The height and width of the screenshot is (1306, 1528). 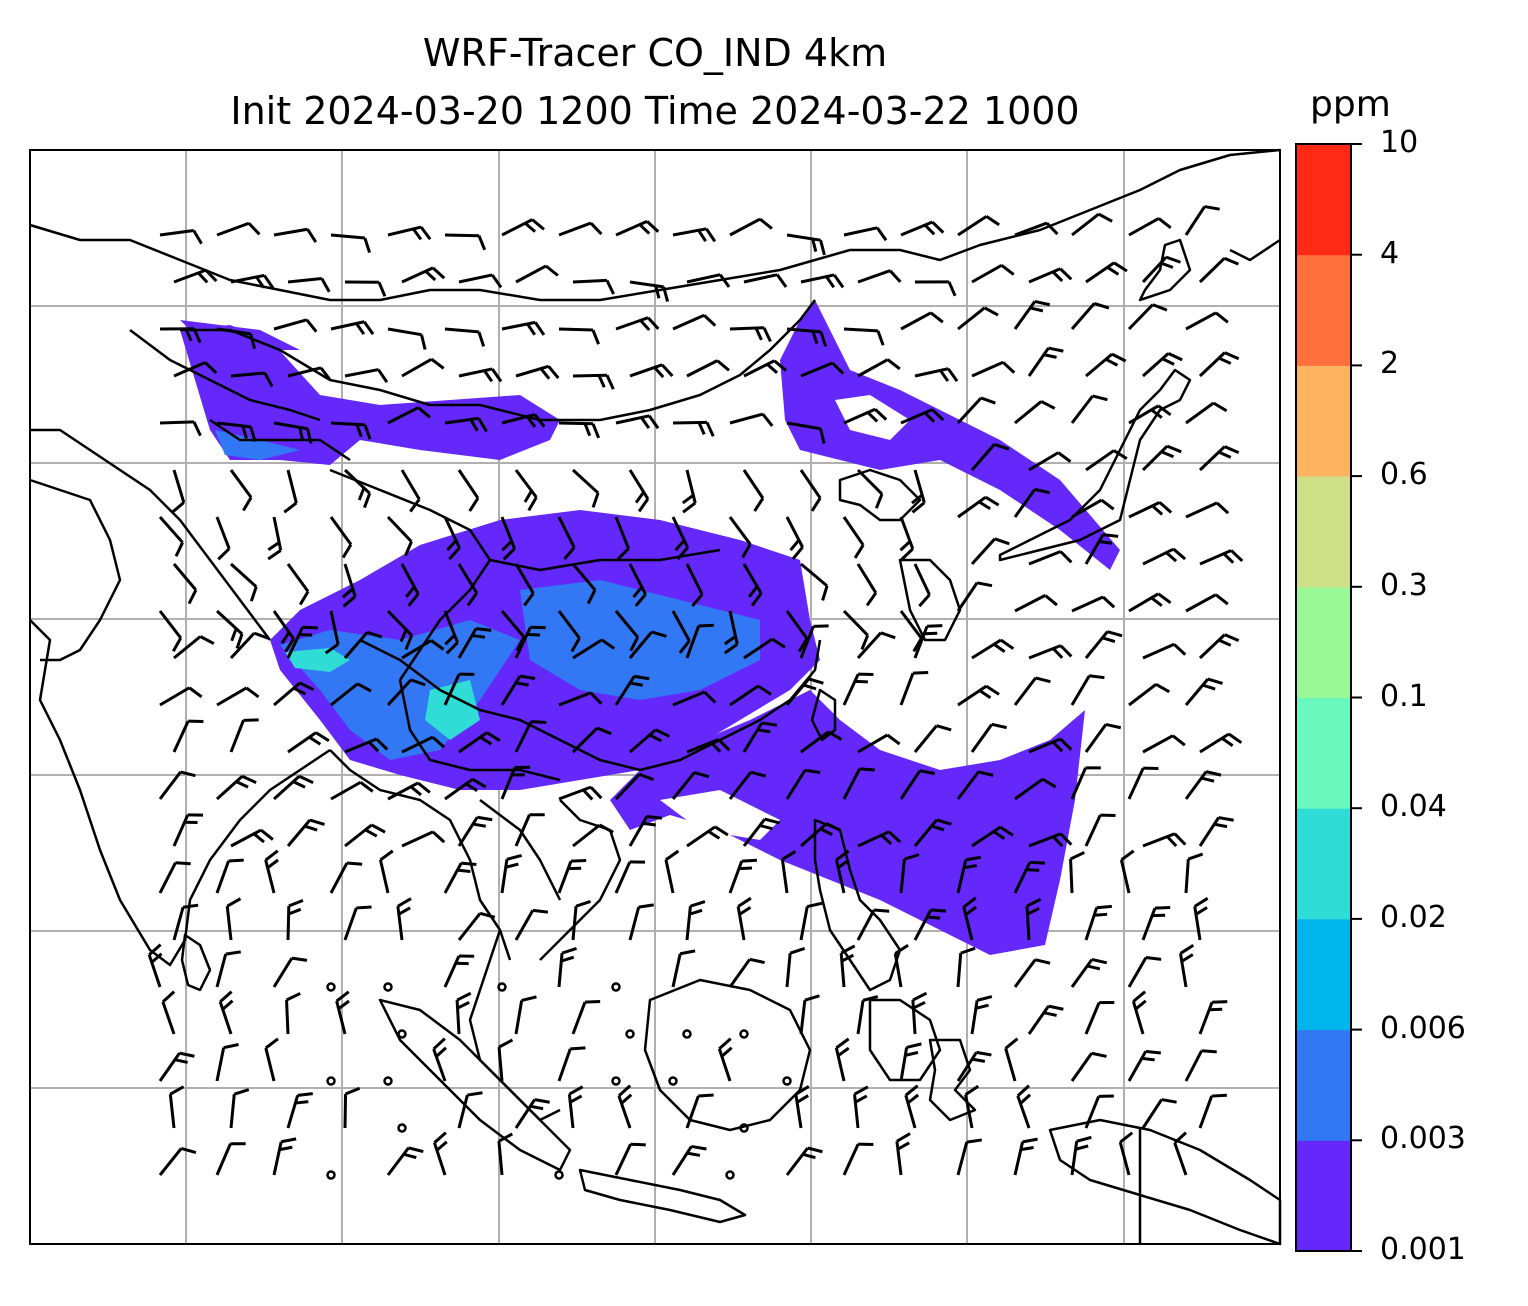 What do you see at coordinates (331, 1081) in the screenshot?
I see `calm-wind-circle` at bounding box center [331, 1081].